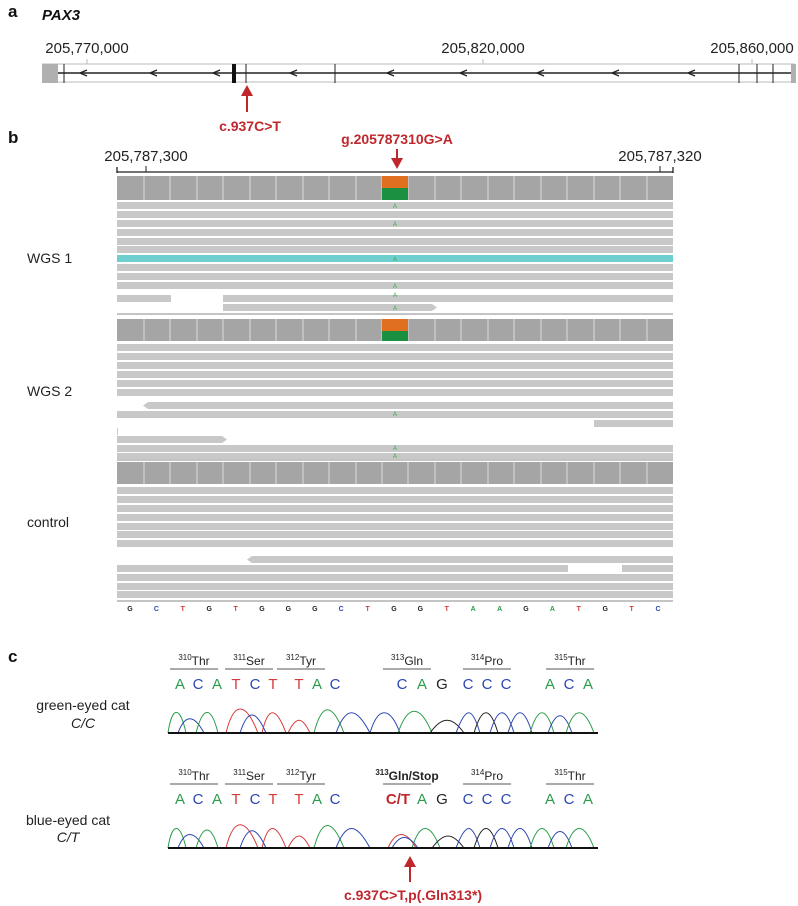 The image size is (798, 906). I want to click on protein-change-label: c.937C>T,p(.Gln313*), so click(413, 895).